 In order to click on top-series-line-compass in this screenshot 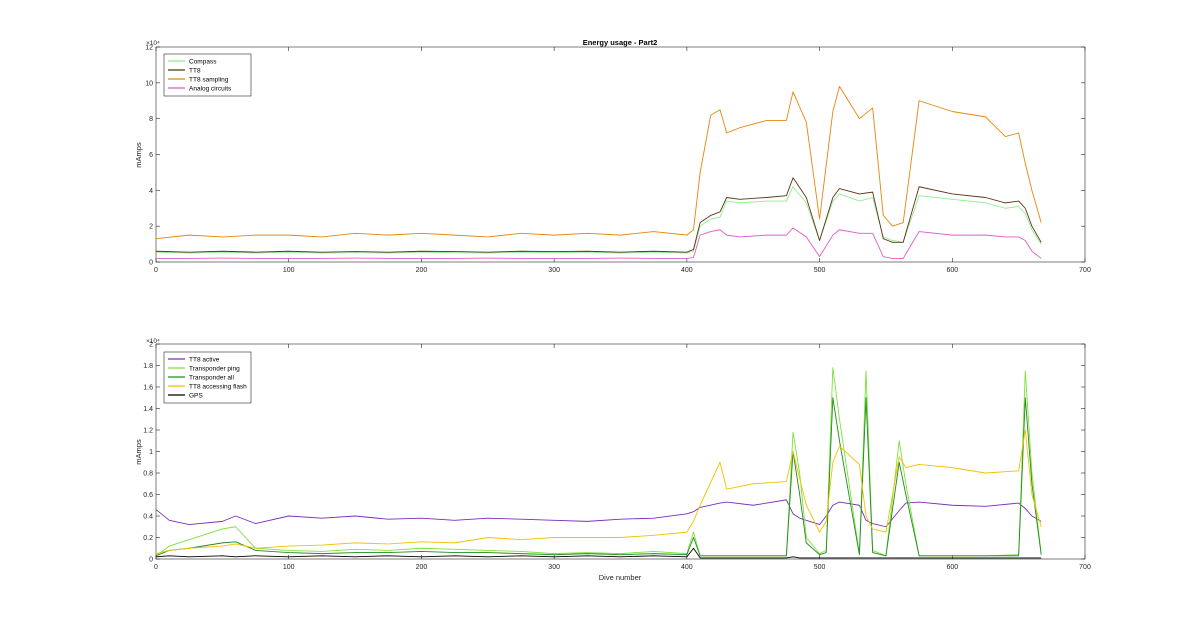, I will do `click(598, 220)`.